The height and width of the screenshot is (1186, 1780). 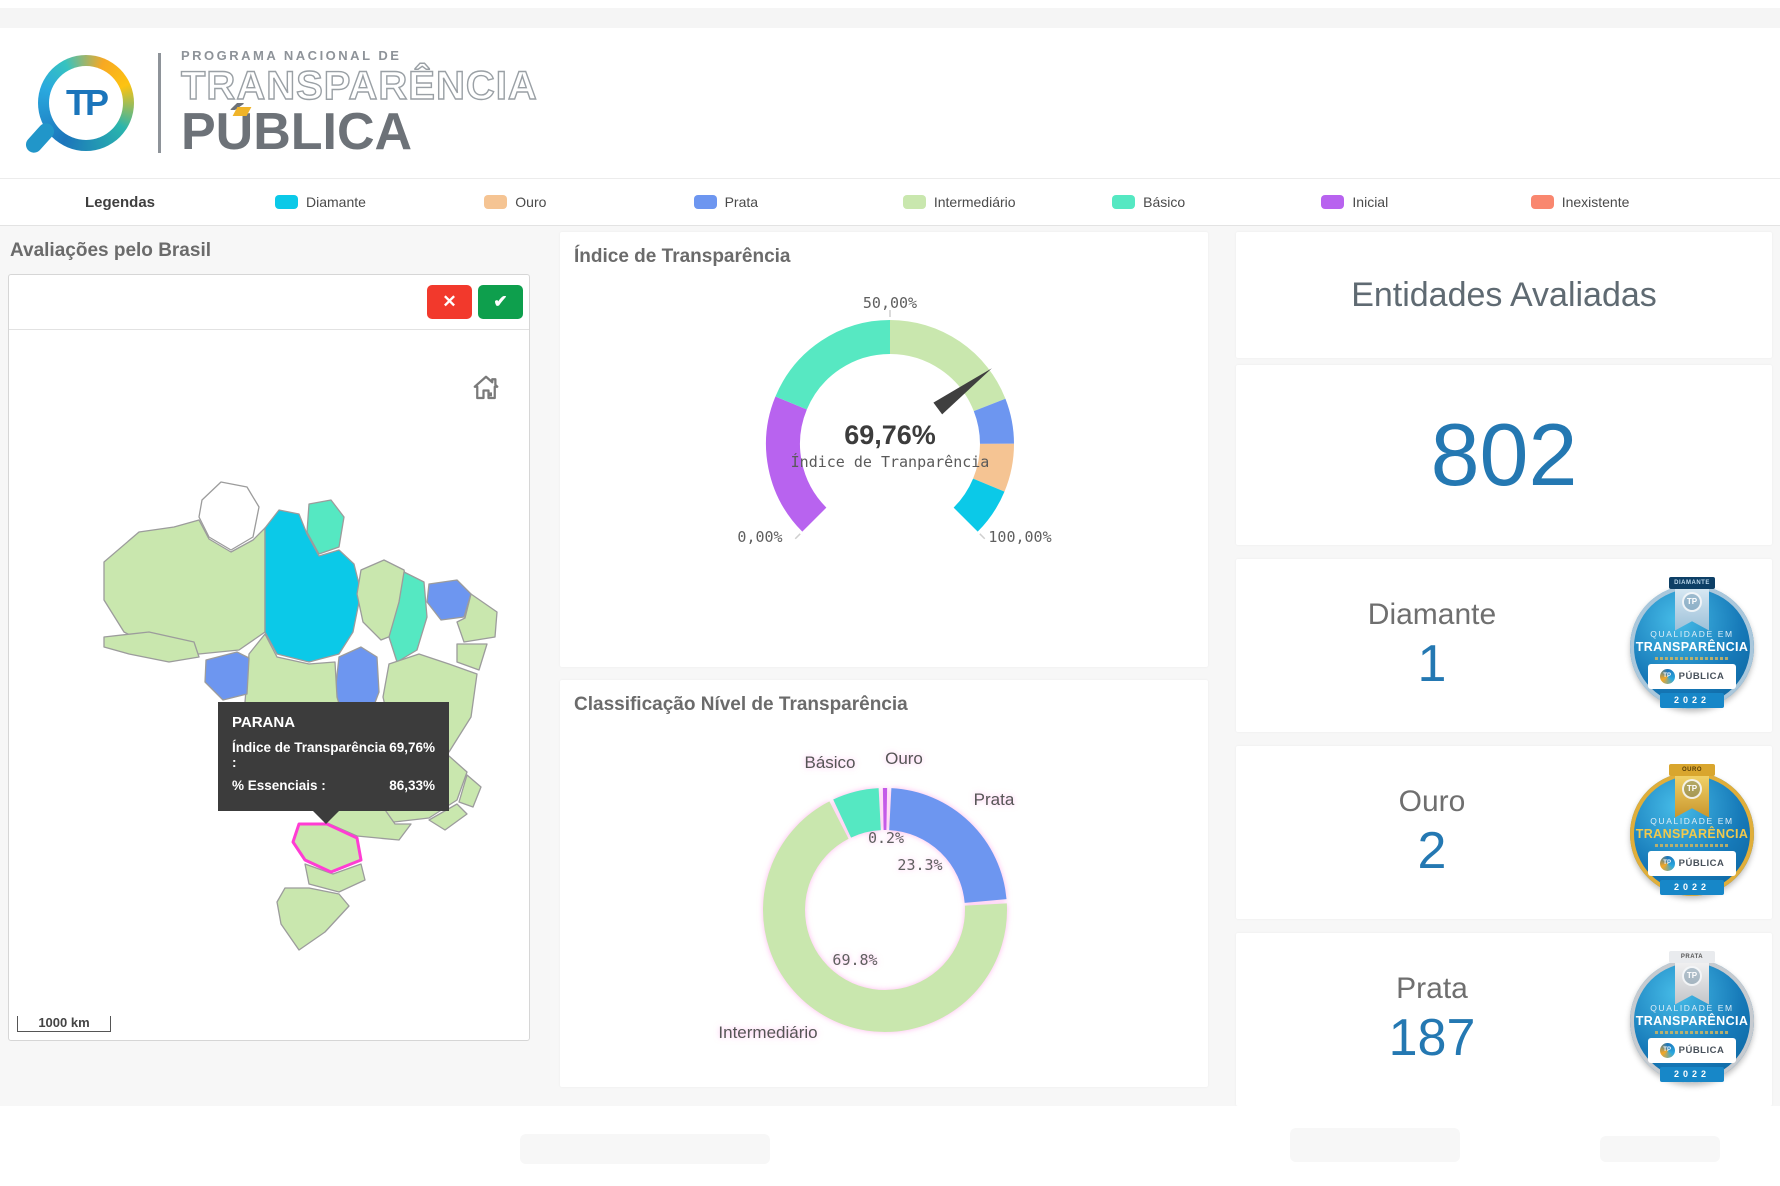 I want to click on map-state-rondonia, so click(x=227, y=676).